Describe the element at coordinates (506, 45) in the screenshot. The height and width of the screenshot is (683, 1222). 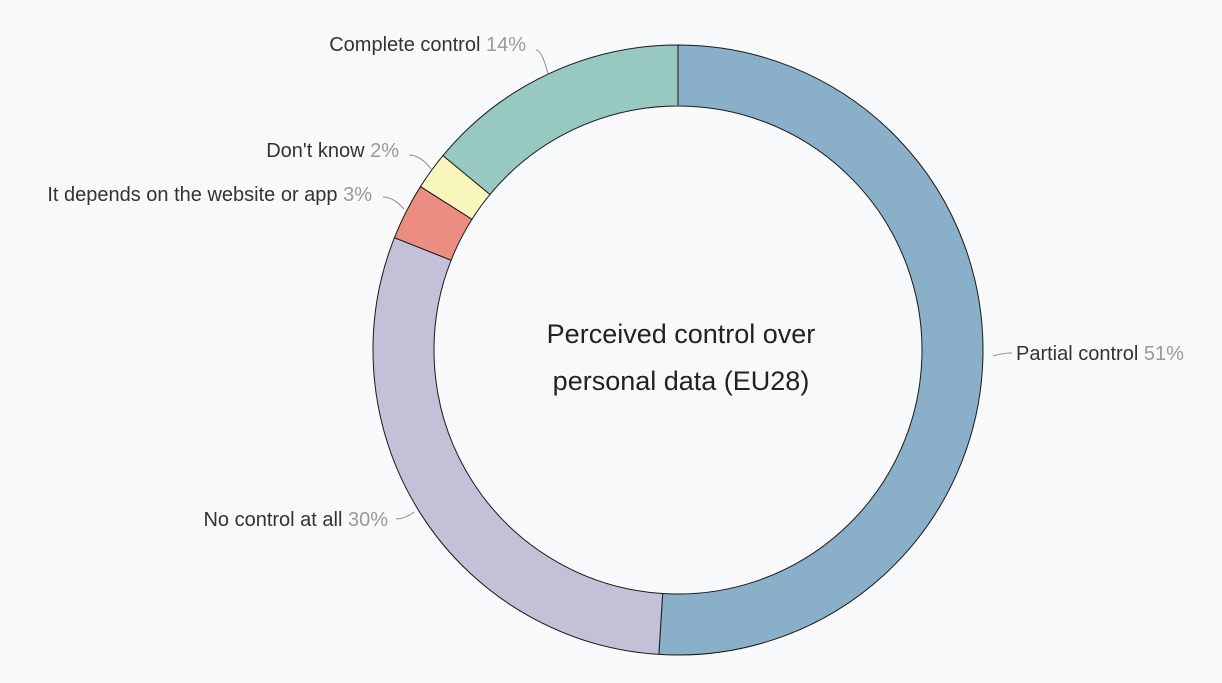
I see `label-value-complete-control: 14%` at that location.